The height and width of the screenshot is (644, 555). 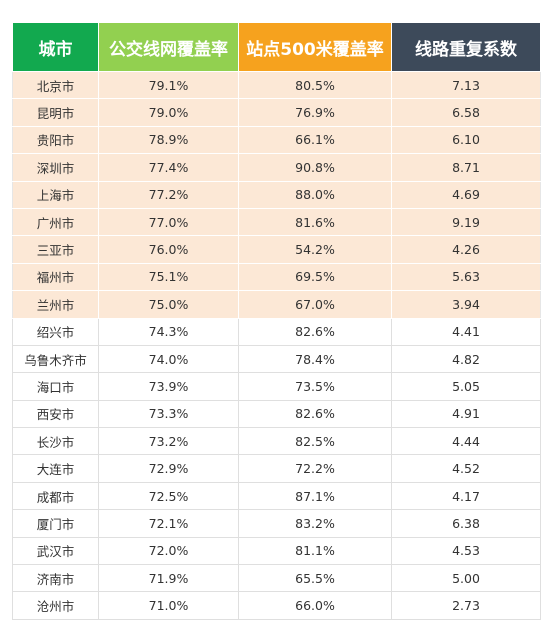 What do you see at coordinates (55, 523) in the screenshot?
I see `cell-city: 厦门市` at bounding box center [55, 523].